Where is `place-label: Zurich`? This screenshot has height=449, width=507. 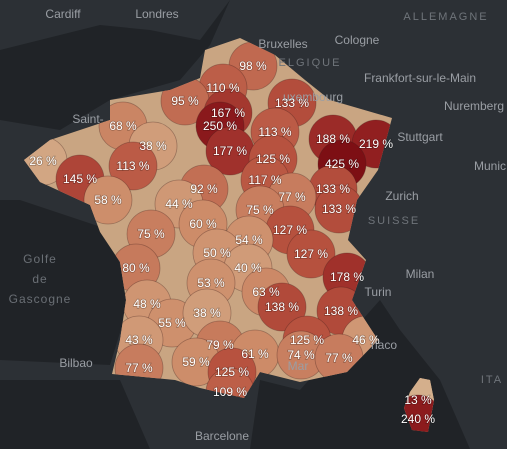
place-label: Zurich is located at coordinates (401, 196).